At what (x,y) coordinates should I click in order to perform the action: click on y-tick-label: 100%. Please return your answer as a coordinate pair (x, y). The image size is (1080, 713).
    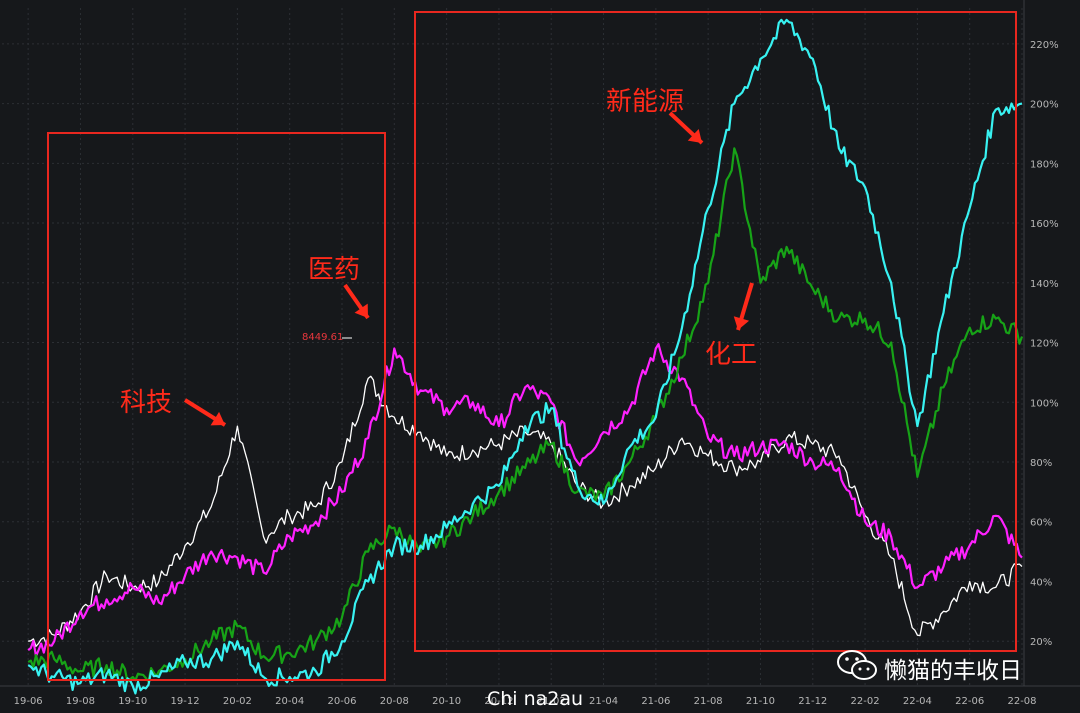
    Looking at the image, I should click on (1044, 403).